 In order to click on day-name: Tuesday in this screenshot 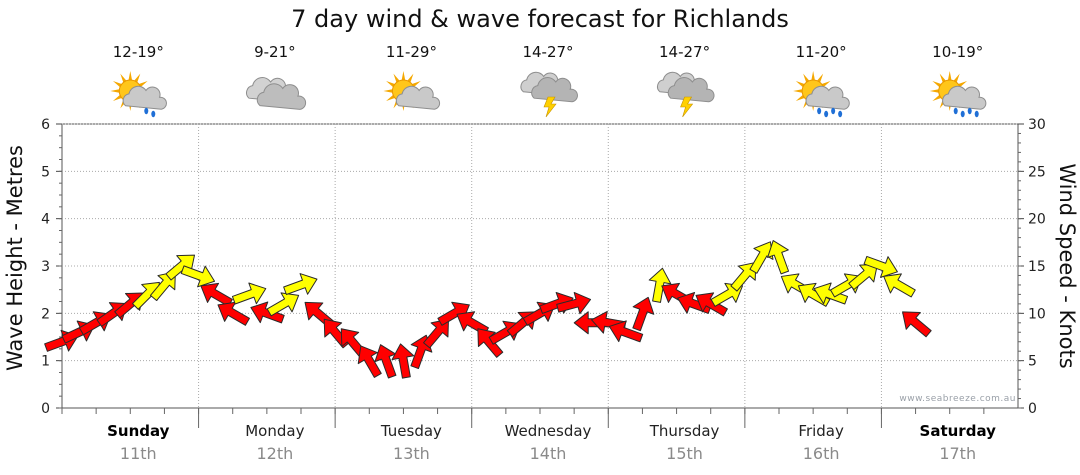, I will do `click(411, 431)`.